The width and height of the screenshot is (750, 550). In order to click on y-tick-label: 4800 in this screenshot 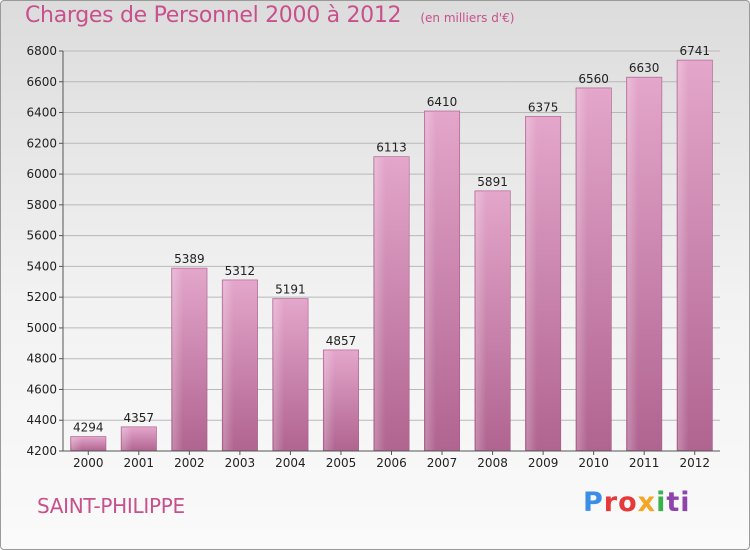, I will do `click(41, 359)`.